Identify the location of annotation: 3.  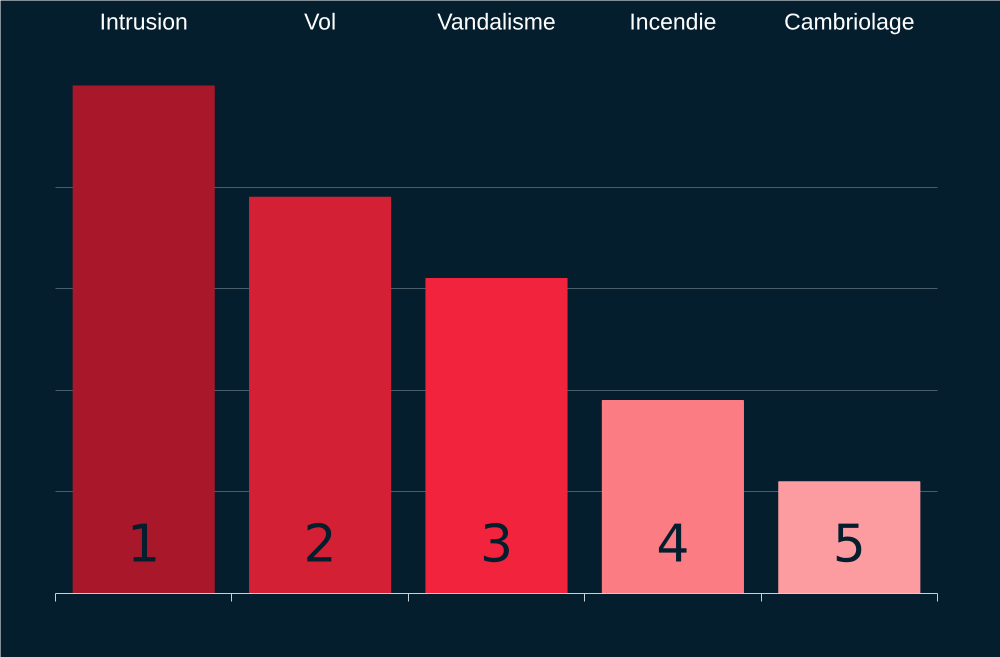
(497, 544).